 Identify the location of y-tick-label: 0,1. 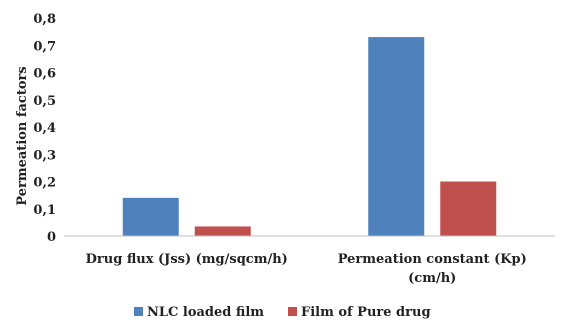
(44, 210).